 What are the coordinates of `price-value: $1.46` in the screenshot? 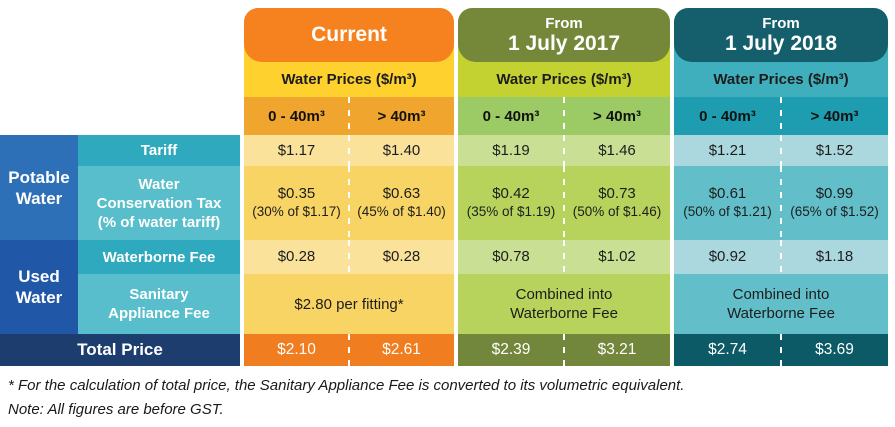 It's located at (617, 150).